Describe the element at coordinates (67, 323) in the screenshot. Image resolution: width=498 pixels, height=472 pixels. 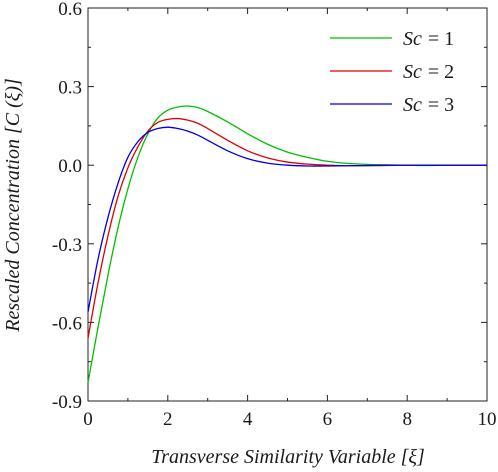
I see `y-tick-label: -0.6` at that location.